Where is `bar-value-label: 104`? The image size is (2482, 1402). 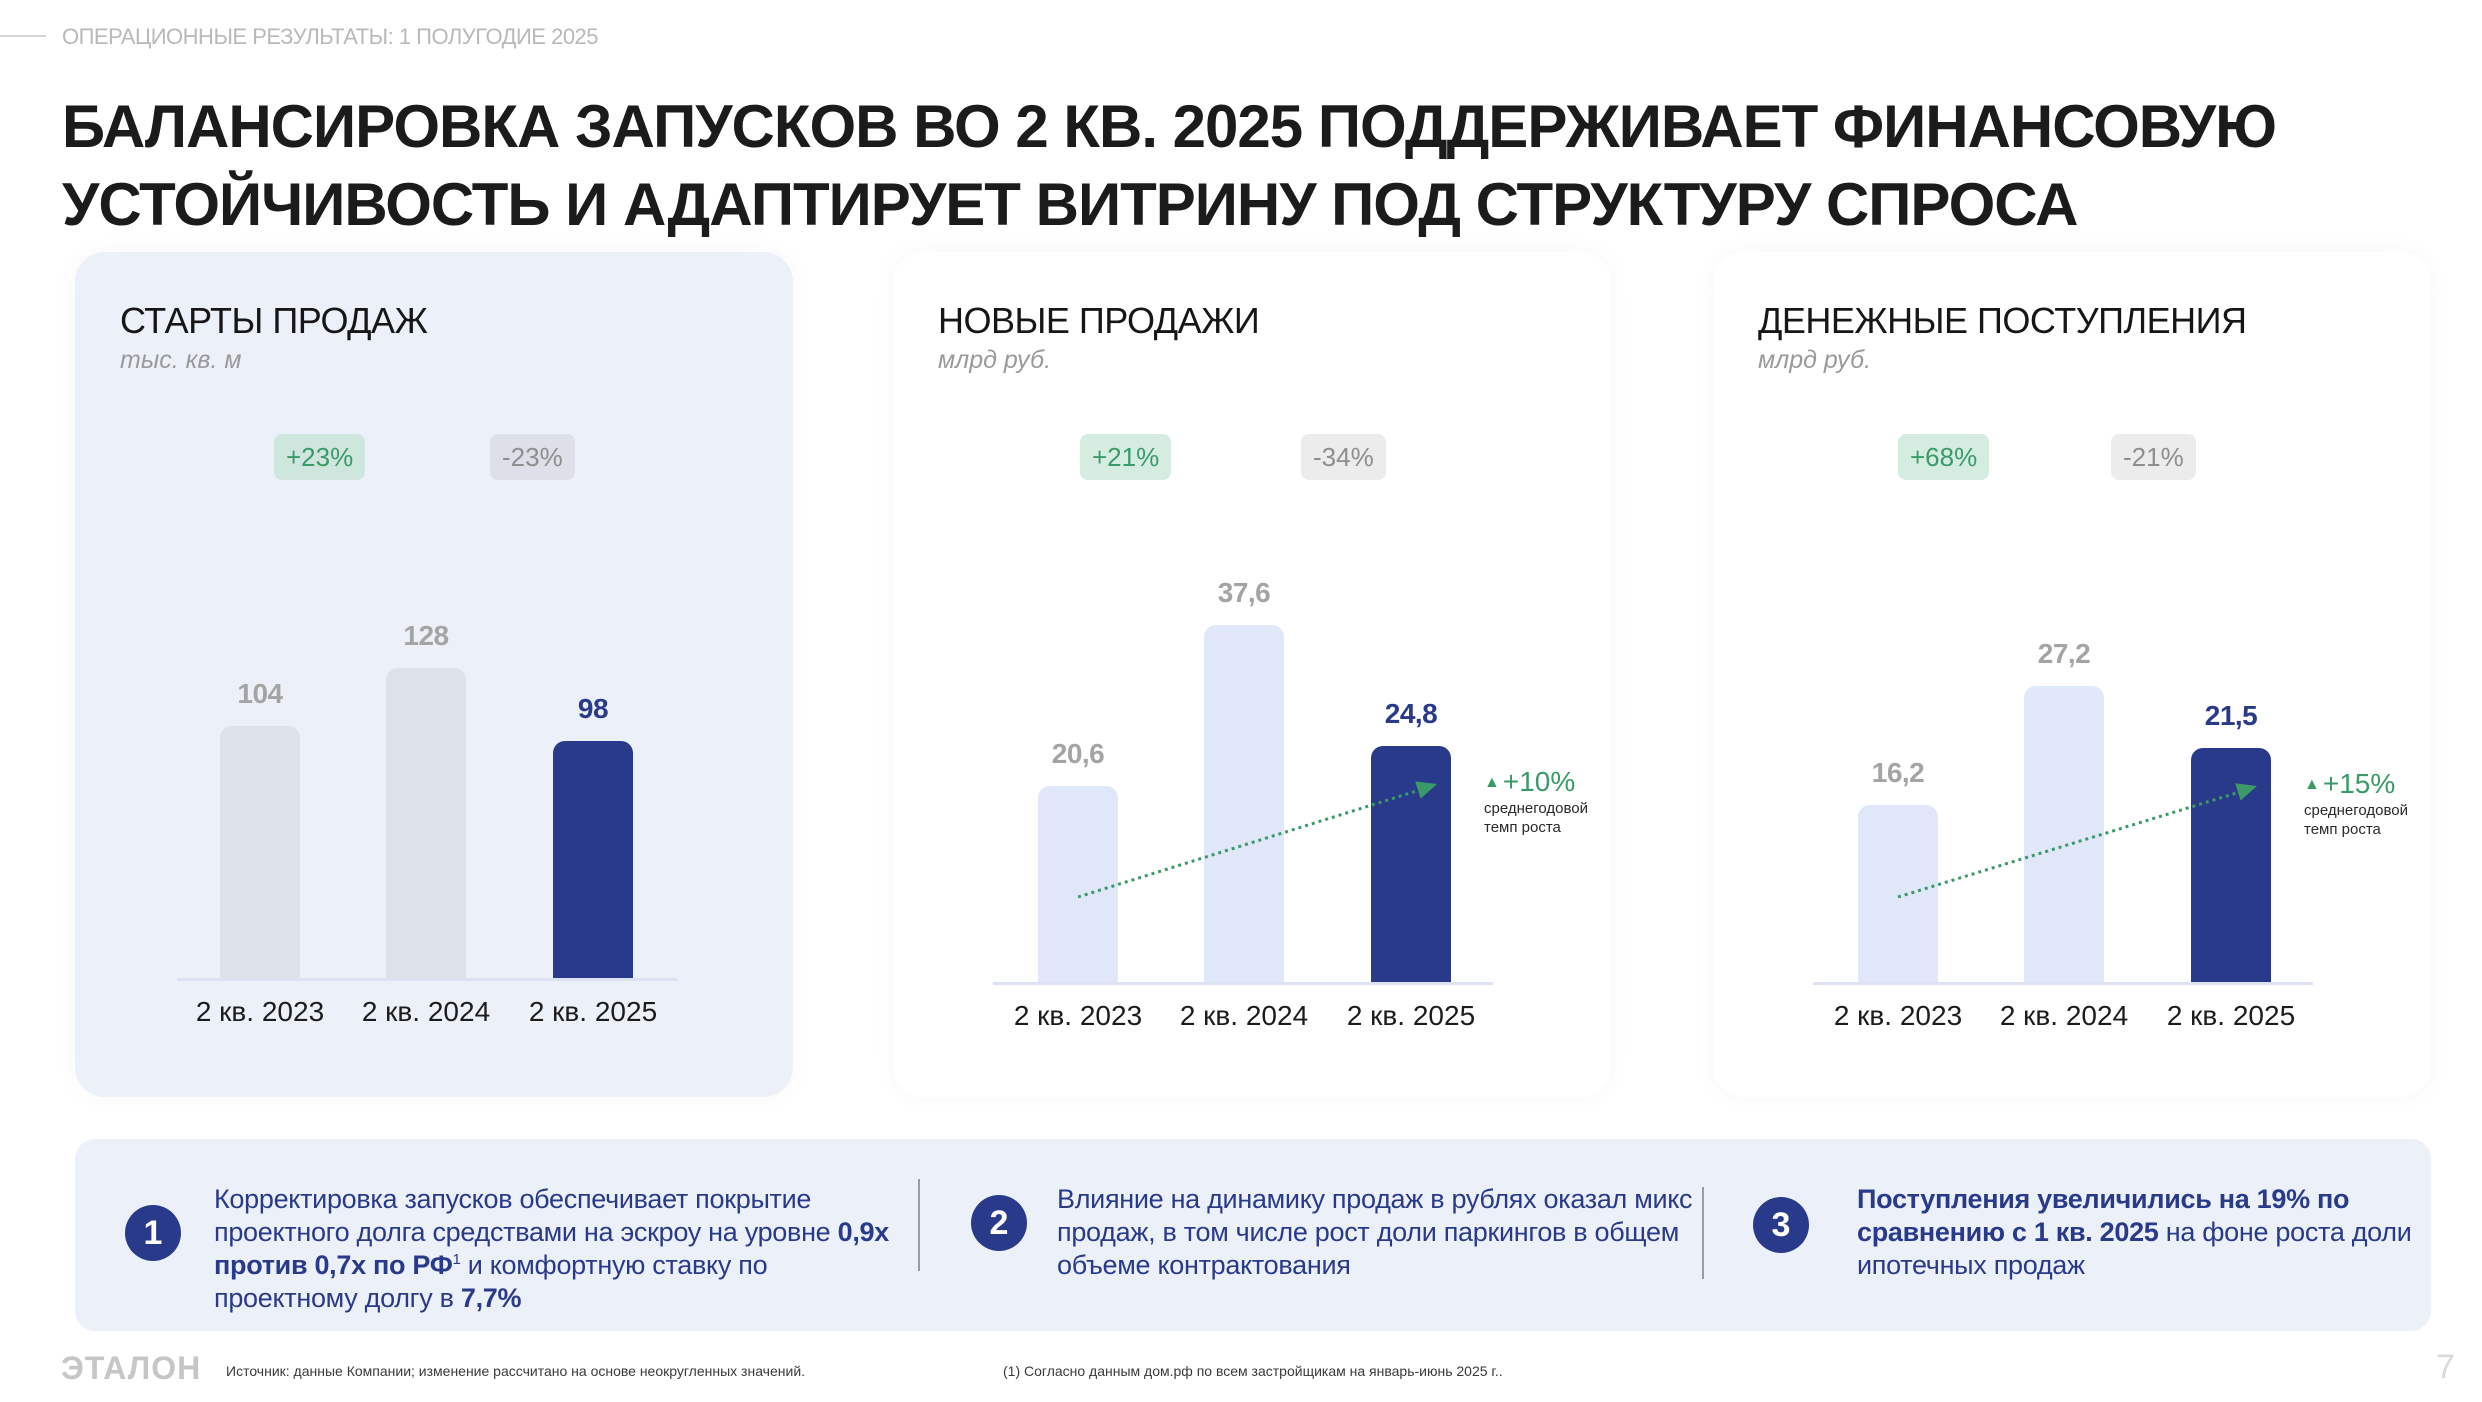 bar-value-label: 104 is located at coordinates (260, 693).